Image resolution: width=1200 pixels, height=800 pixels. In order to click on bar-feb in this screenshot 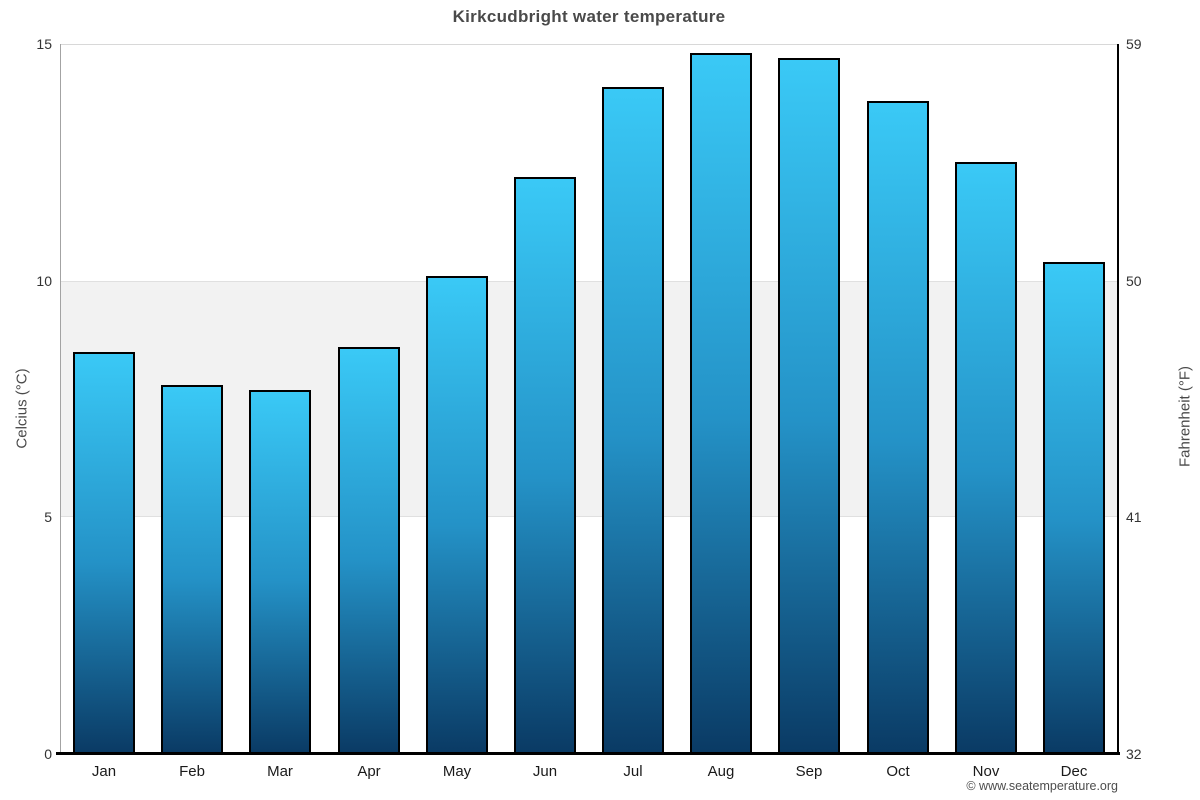, I will do `click(192, 569)`.